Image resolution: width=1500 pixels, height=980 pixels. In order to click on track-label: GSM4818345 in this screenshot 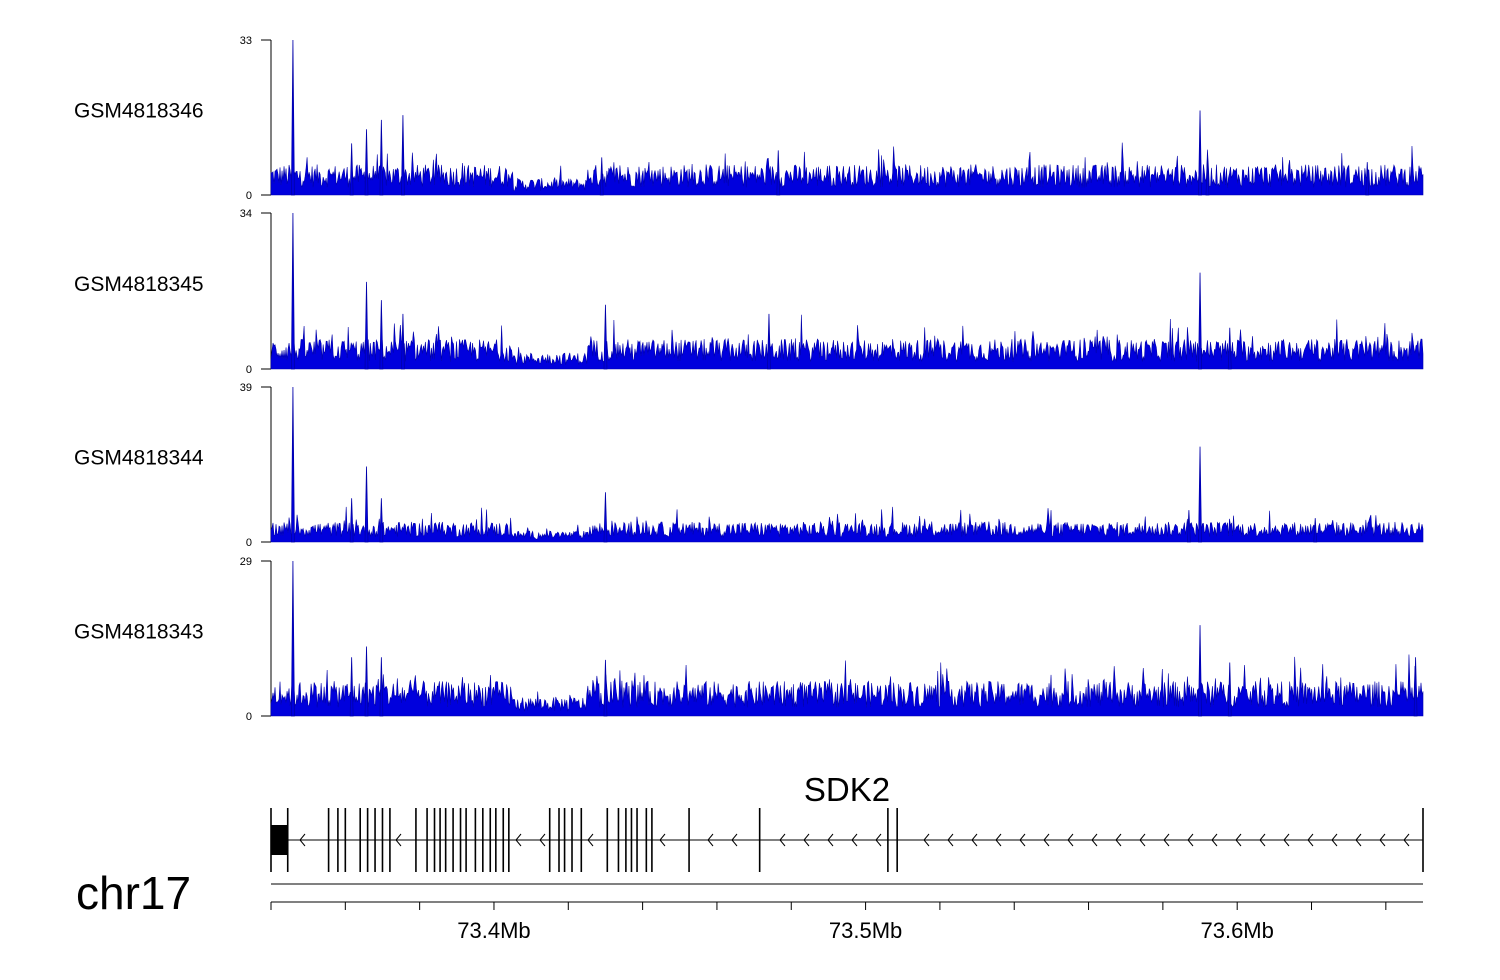, I will do `click(139, 284)`.